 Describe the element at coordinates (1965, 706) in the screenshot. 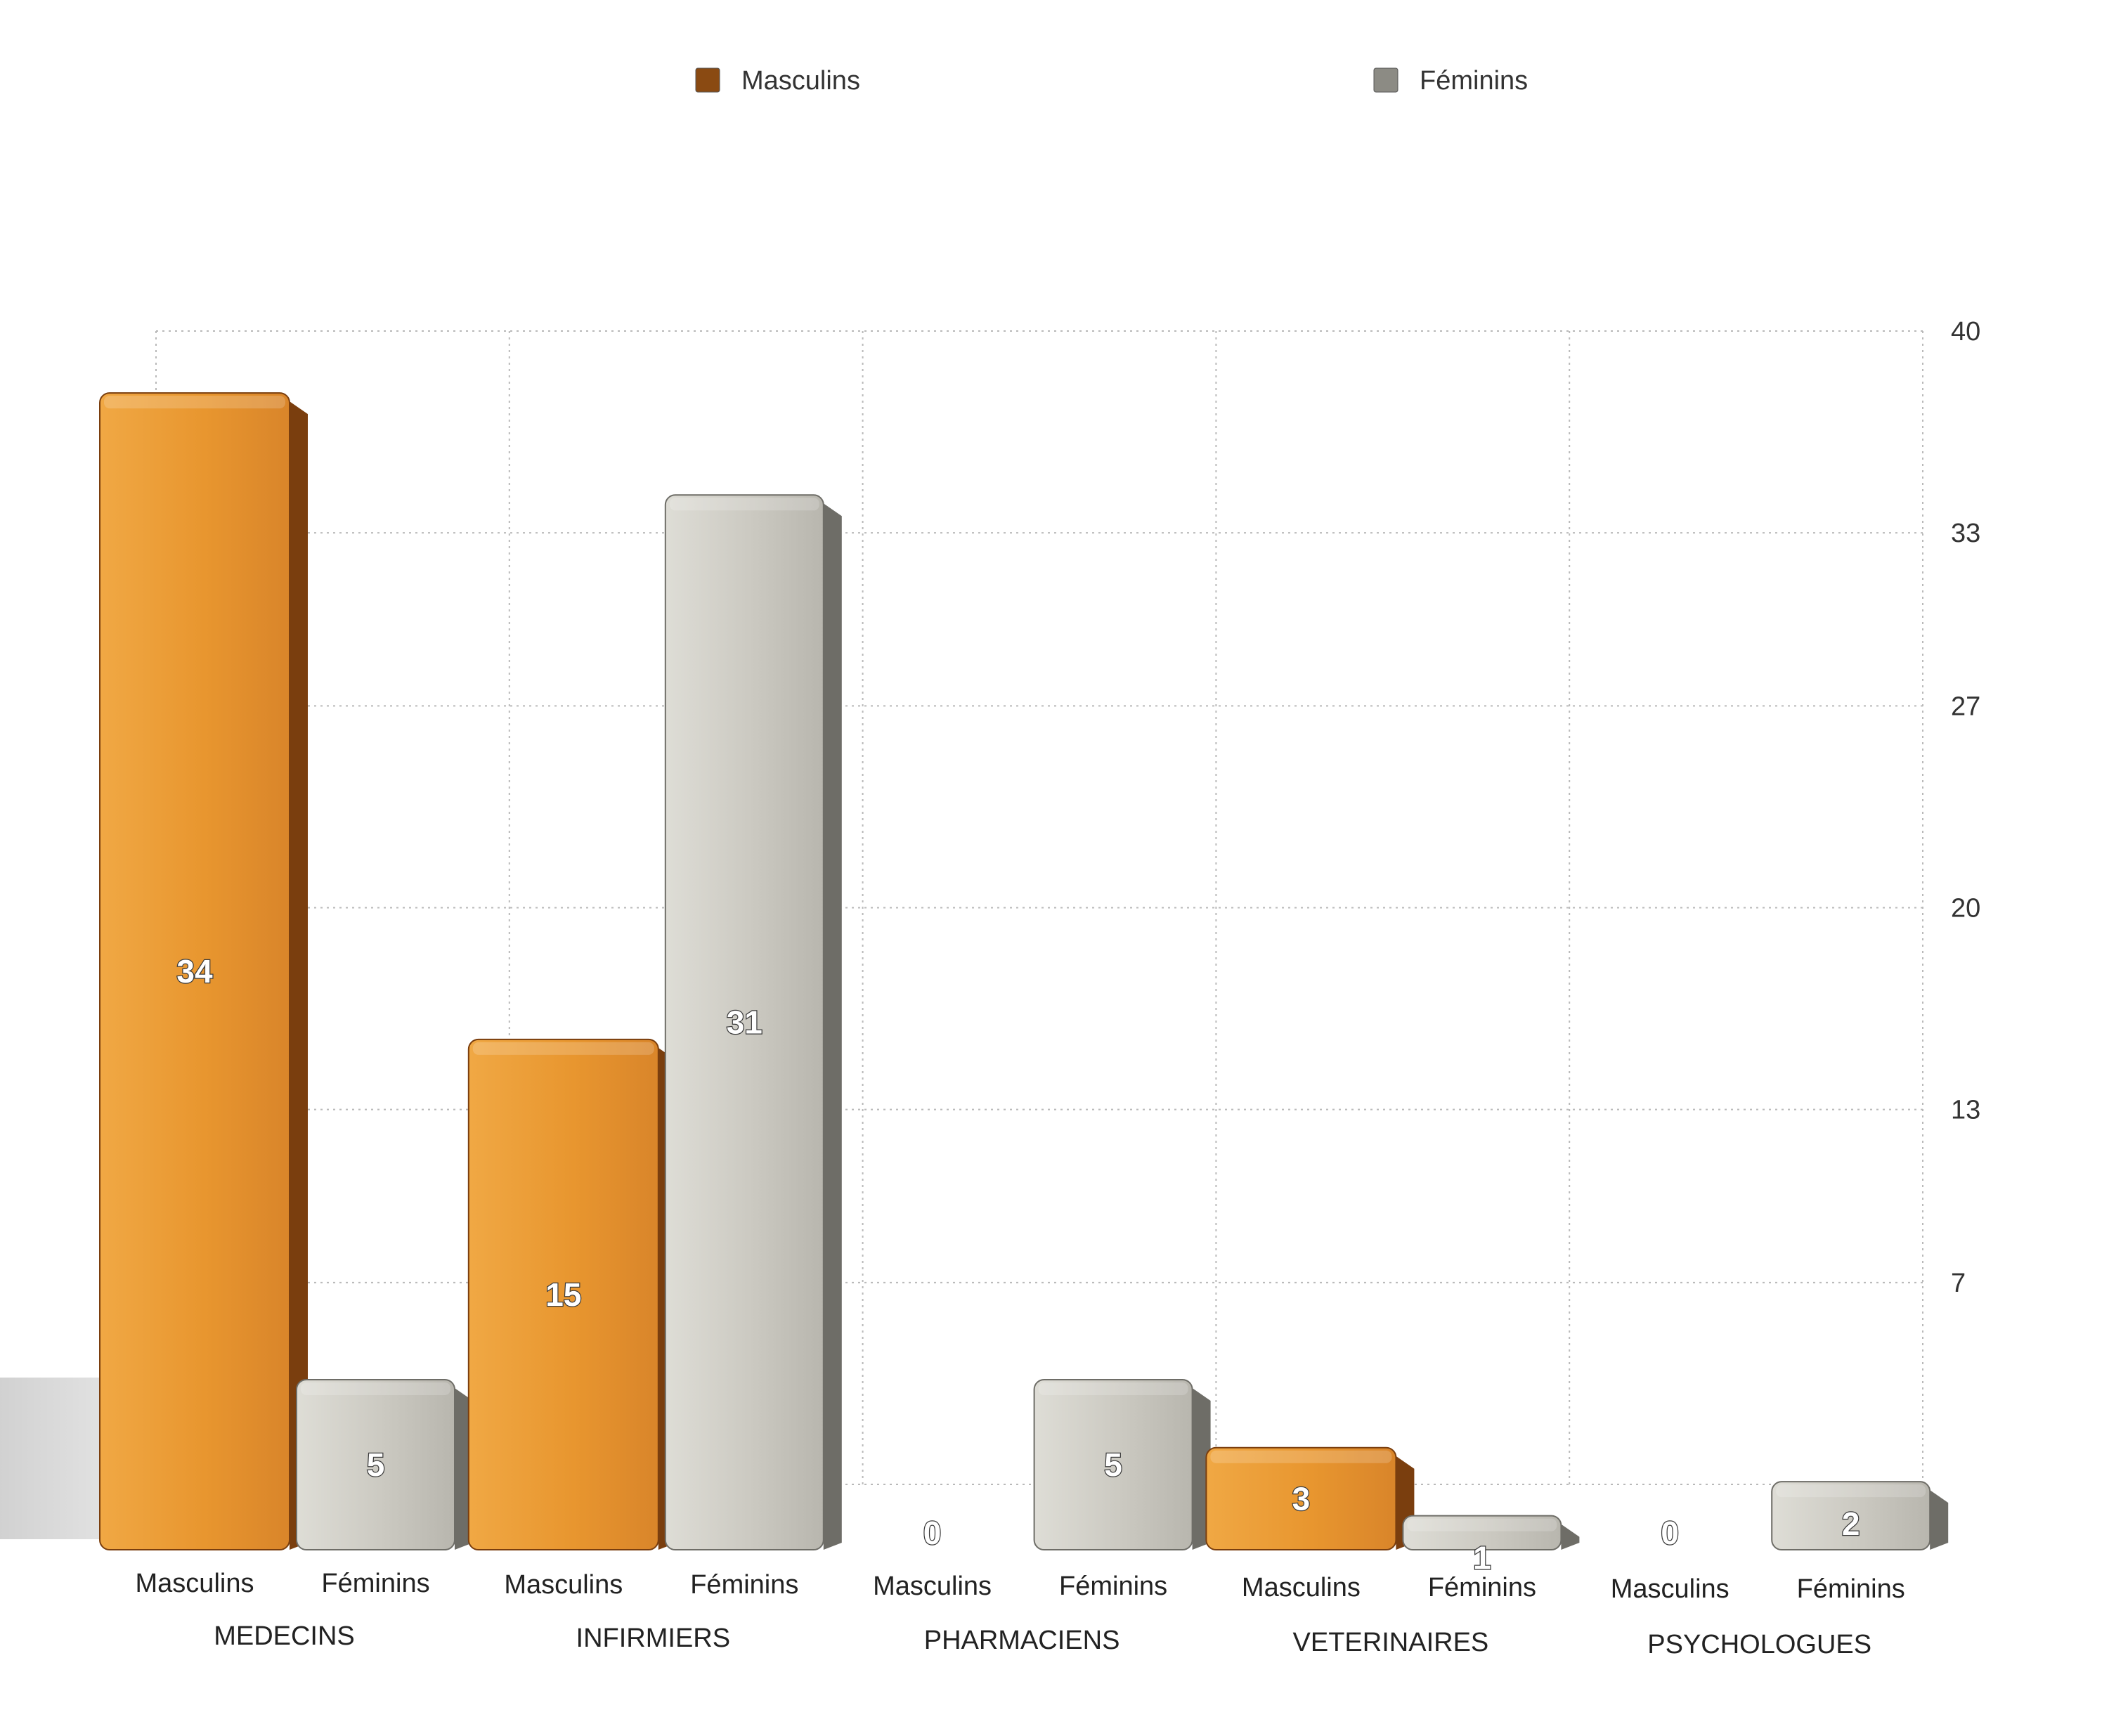

I see `y-tick-label: 27` at that location.